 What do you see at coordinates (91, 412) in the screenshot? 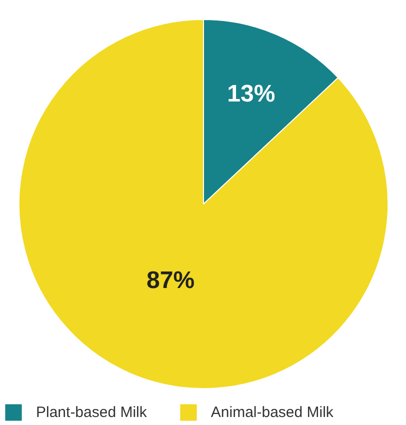
I see `legend-label: Plant-based Milk` at bounding box center [91, 412].